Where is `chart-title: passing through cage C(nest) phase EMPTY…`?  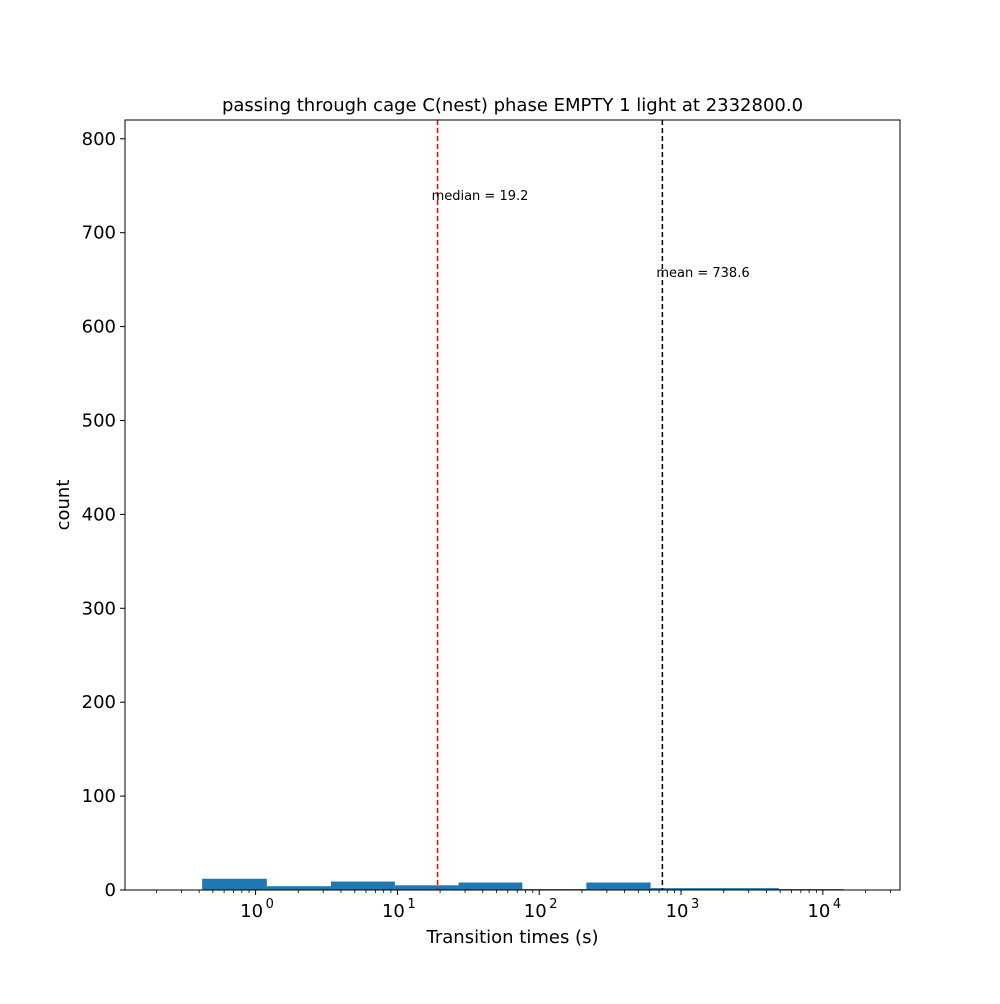 chart-title: passing through cage C(nest) phase EMPTY… is located at coordinates (512, 105).